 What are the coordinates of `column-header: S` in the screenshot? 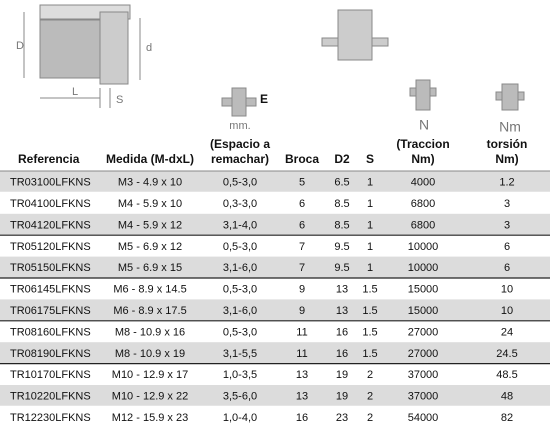 It's located at (370, 159).